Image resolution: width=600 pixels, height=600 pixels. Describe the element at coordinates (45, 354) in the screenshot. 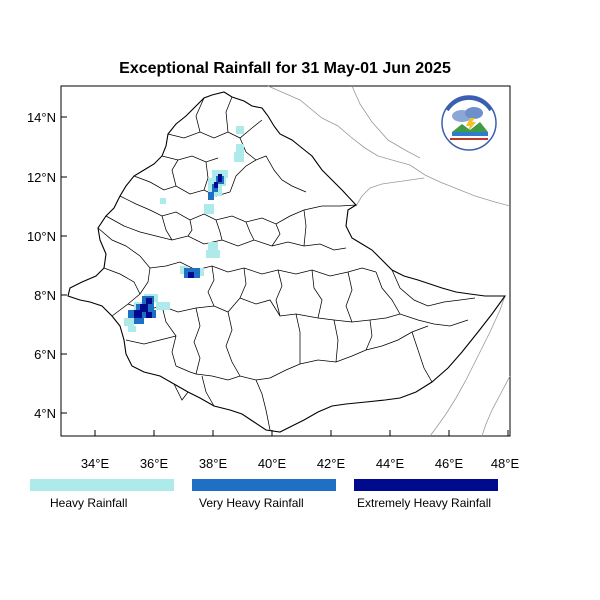

I see `y-tick-label: 6°N` at that location.